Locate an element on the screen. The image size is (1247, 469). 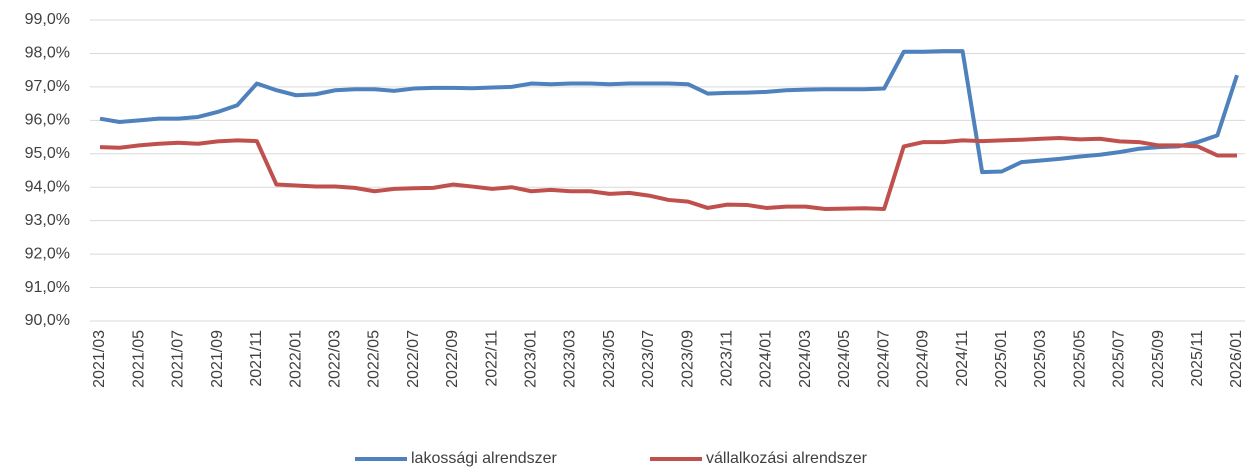
line-series is located at coordinates (668, 173).